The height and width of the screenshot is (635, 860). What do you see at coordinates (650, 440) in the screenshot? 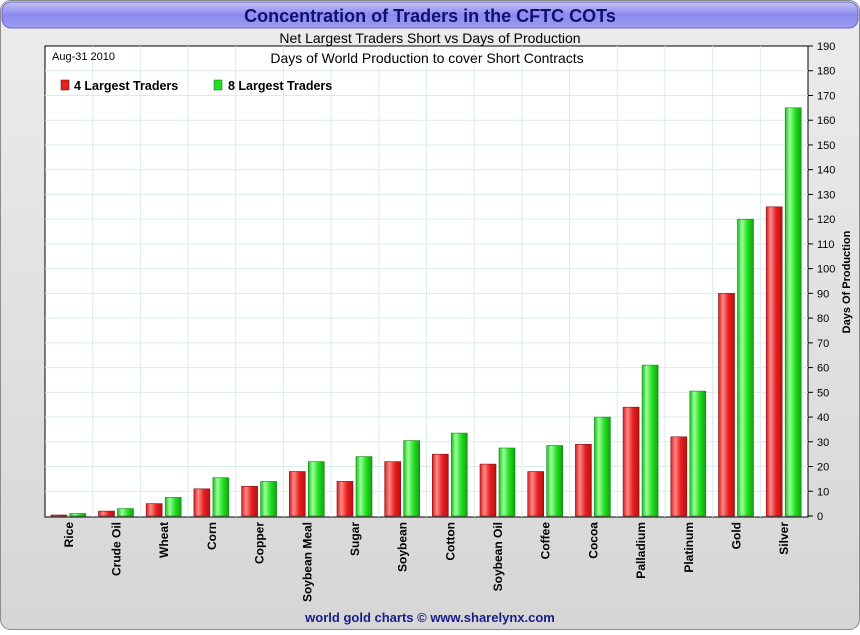
I see `bar-8-largest-palladium` at bounding box center [650, 440].